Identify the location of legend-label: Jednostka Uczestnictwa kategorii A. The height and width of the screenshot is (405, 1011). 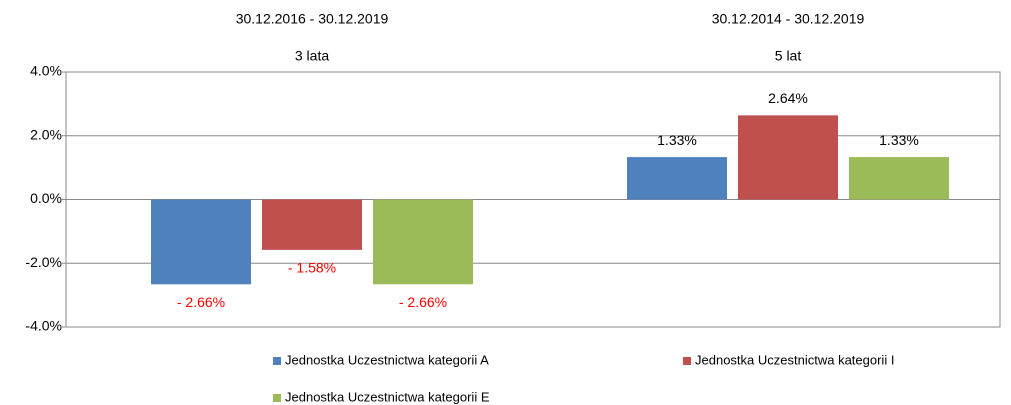
(387, 359).